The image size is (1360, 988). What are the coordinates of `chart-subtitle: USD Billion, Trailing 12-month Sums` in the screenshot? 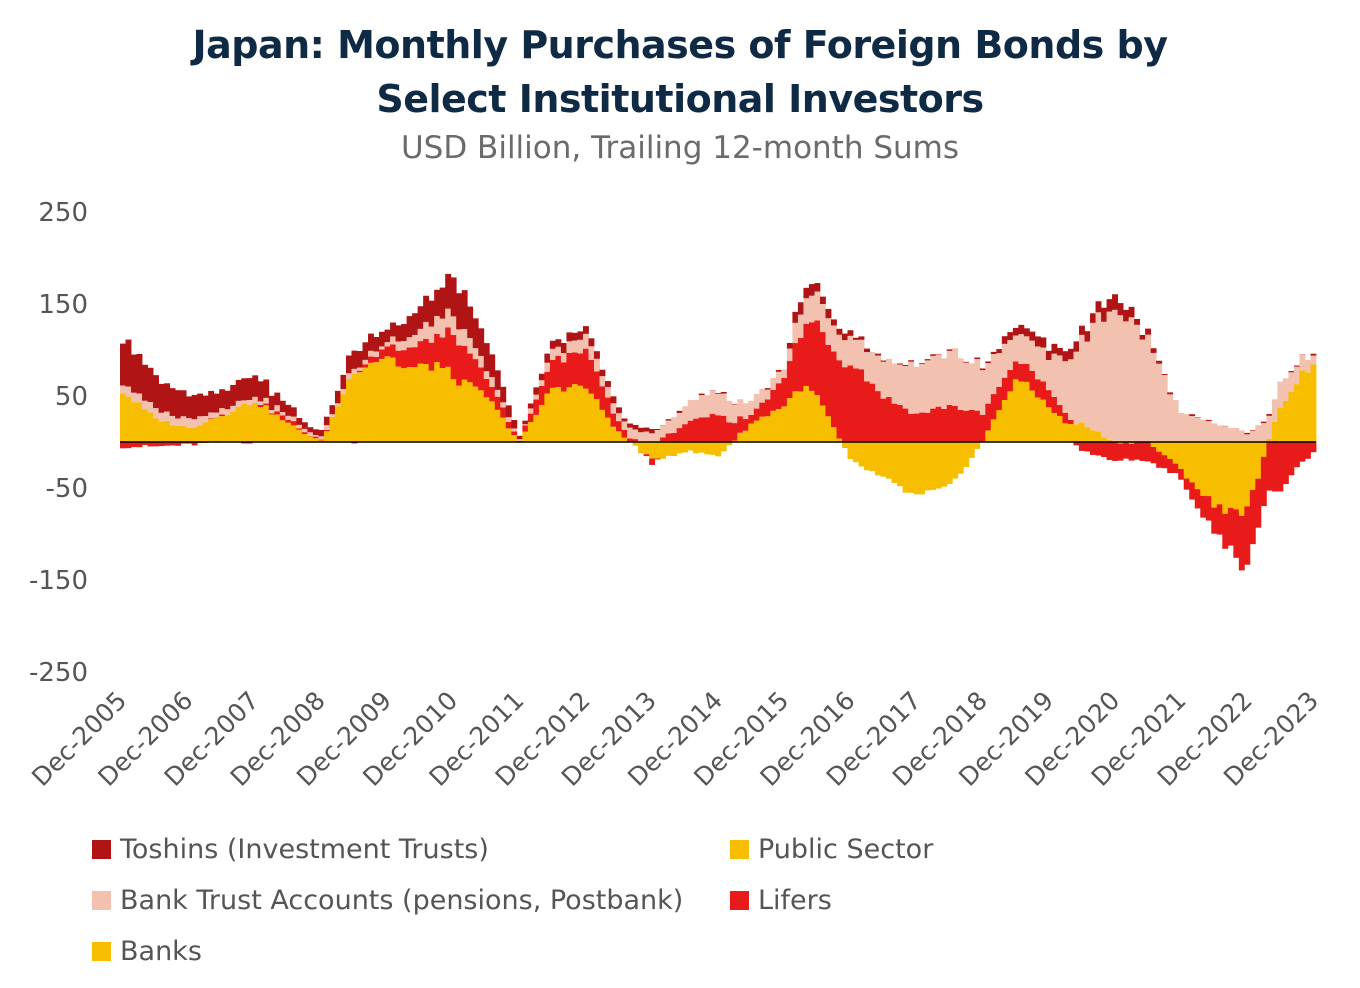 It's located at (680, 148).